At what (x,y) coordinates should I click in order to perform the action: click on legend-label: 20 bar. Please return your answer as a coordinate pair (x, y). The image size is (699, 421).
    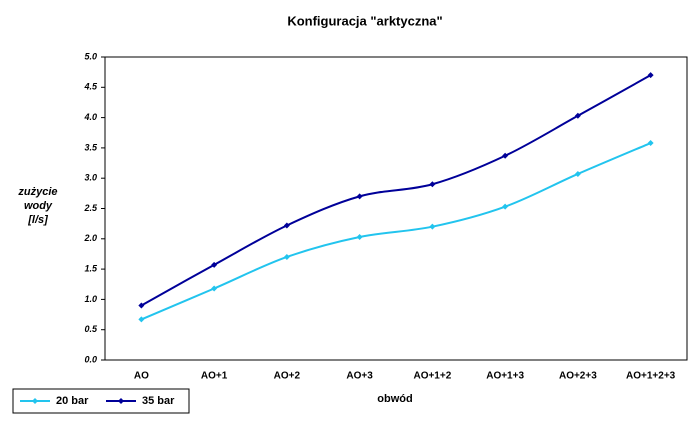
    Looking at the image, I should click on (72, 401).